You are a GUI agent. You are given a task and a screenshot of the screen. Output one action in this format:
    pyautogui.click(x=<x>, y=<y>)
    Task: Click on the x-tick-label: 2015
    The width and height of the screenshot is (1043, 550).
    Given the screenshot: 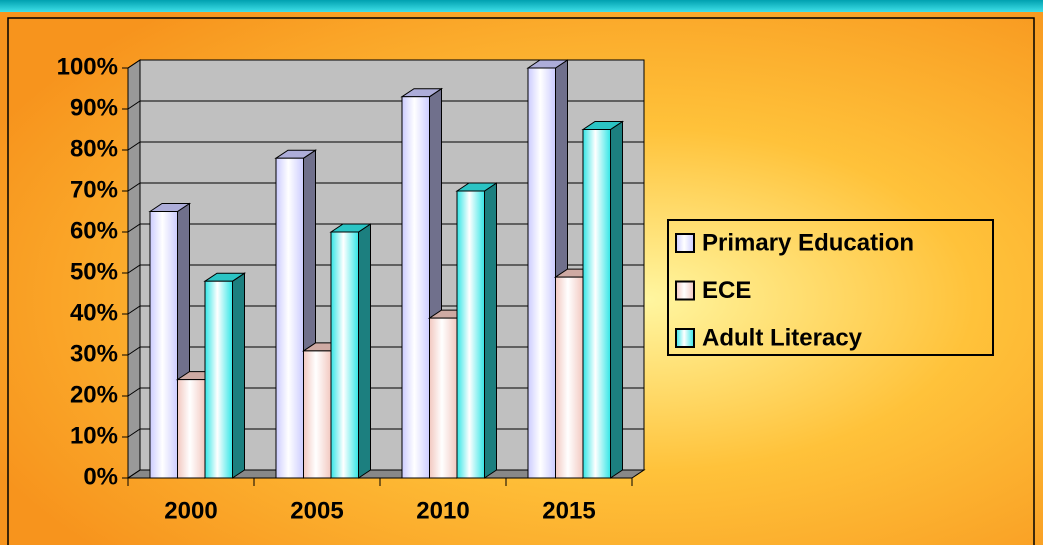 What is the action you would take?
    pyautogui.click(x=568, y=510)
    